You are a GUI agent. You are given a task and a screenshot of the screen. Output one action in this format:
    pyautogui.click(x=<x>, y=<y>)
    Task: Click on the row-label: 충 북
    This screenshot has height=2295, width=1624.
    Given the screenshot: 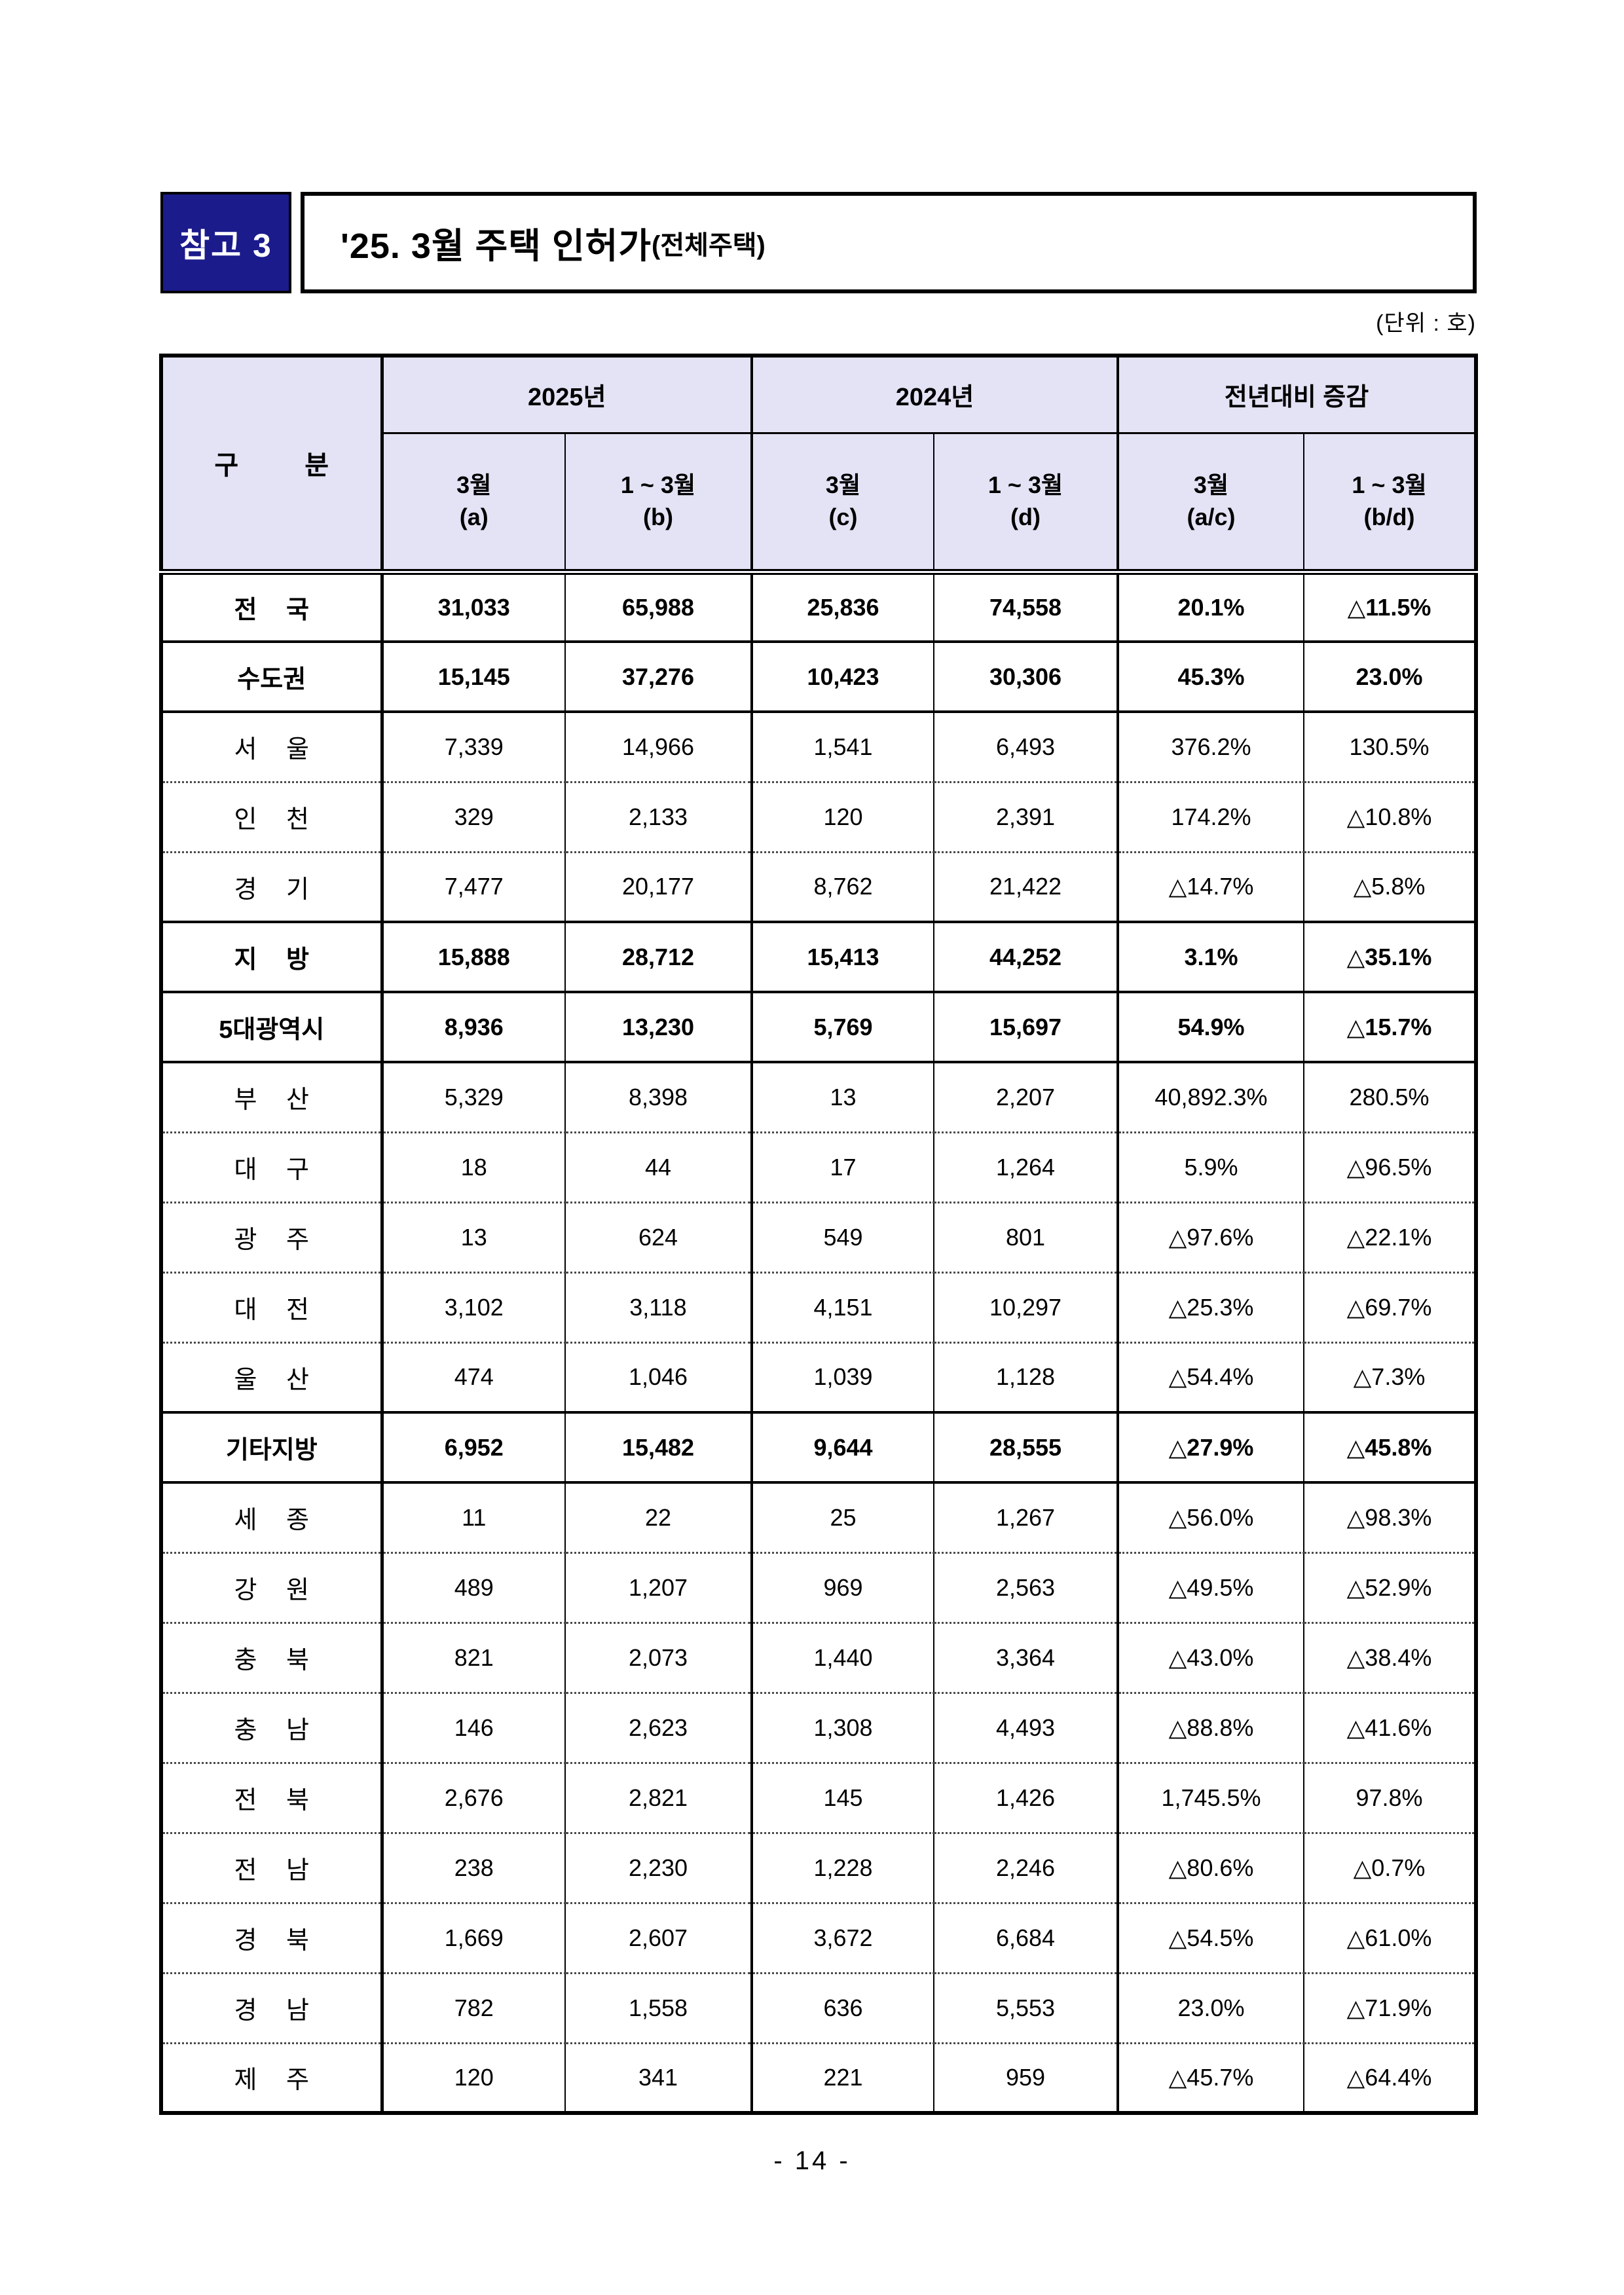 What is the action you would take?
    pyautogui.click(x=271, y=1658)
    